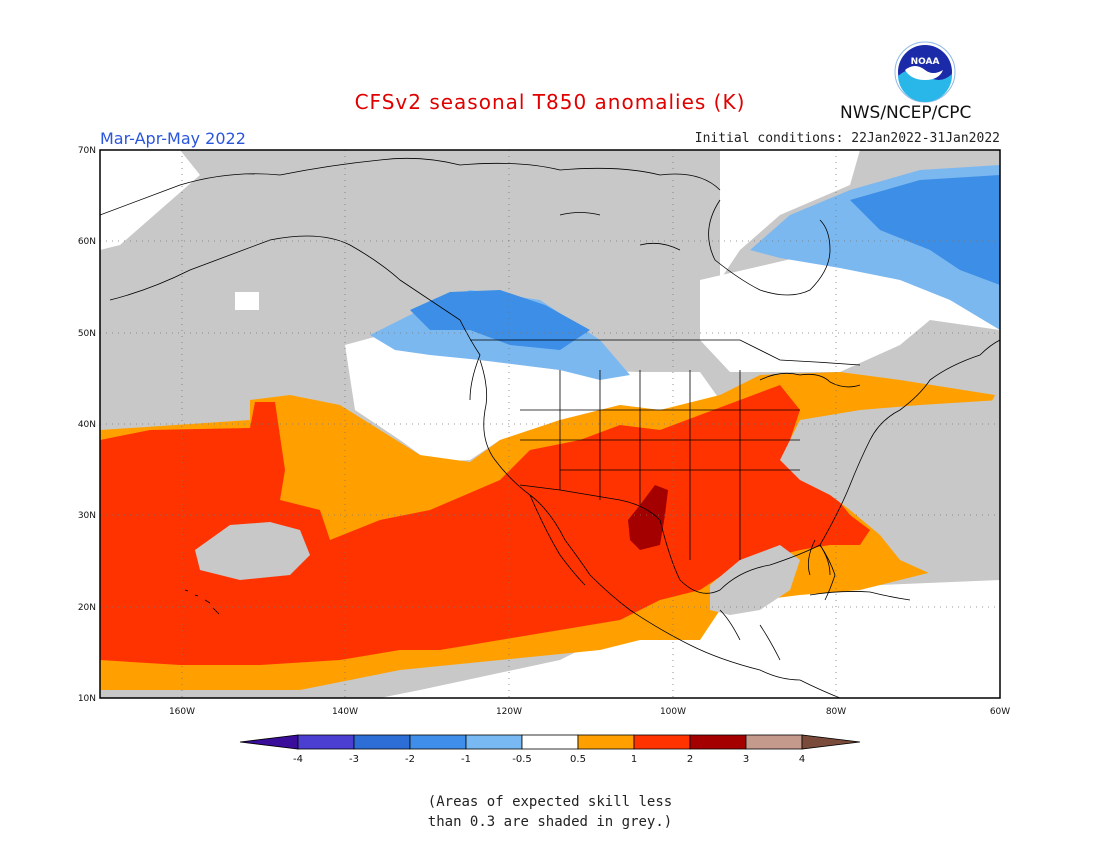 The image size is (1100, 850). What do you see at coordinates (345, 712) in the screenshot?
I see `lon-label: 140W` at bounding box center [345, 712].